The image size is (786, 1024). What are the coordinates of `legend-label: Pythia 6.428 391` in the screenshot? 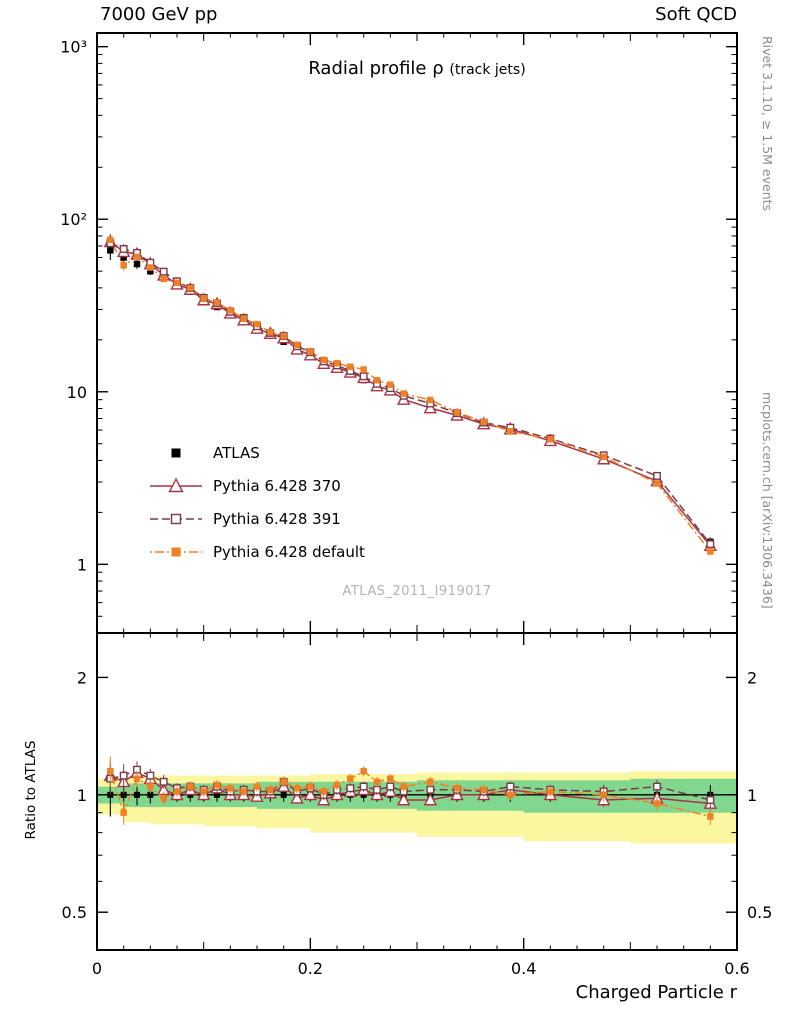 It's located at (277, 518).